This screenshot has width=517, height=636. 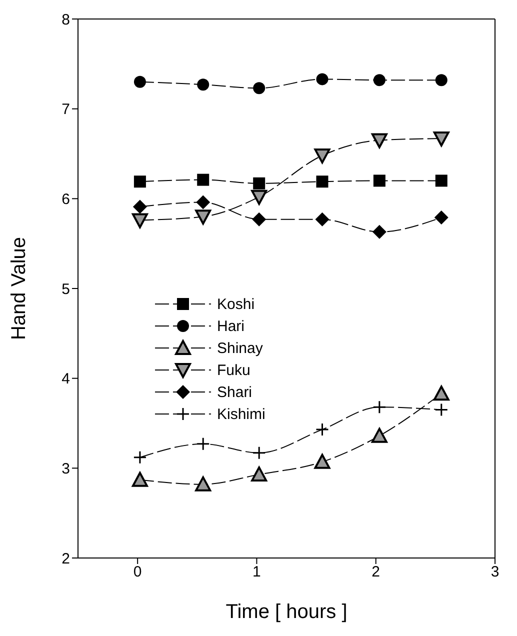 What do you see at coordinates (236, 304) in the screenshot?
I see `legend-label: Koshi` at bounding box center [236, 304].